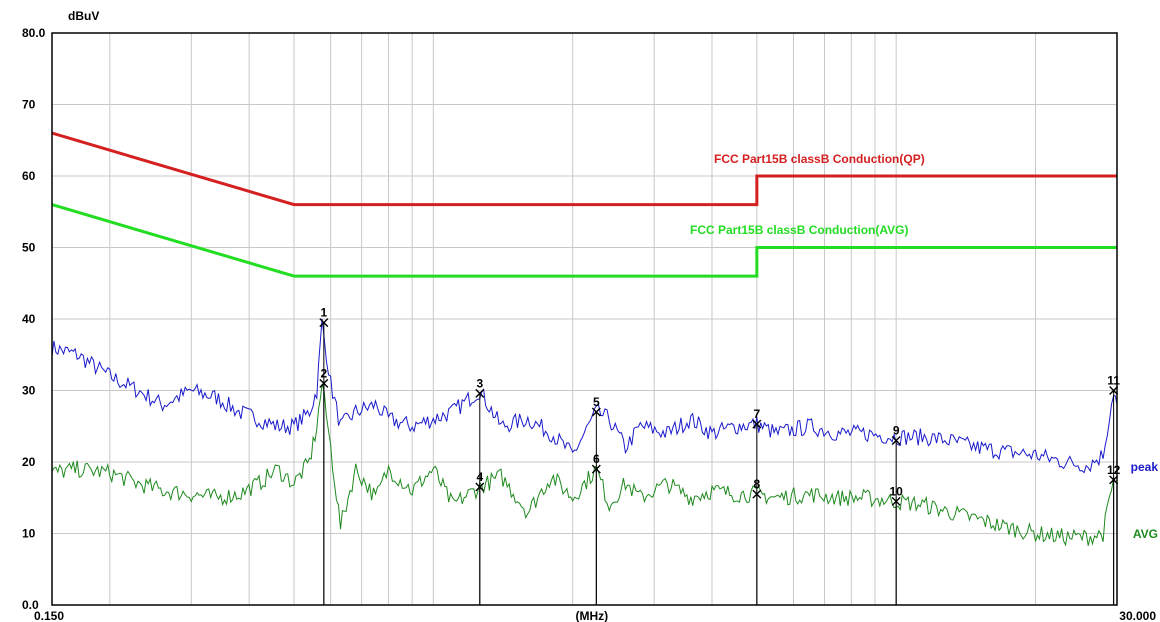  Describe the element at coordinates (596, 402) in the screenshot. I see `marker-label: 5` at that location.